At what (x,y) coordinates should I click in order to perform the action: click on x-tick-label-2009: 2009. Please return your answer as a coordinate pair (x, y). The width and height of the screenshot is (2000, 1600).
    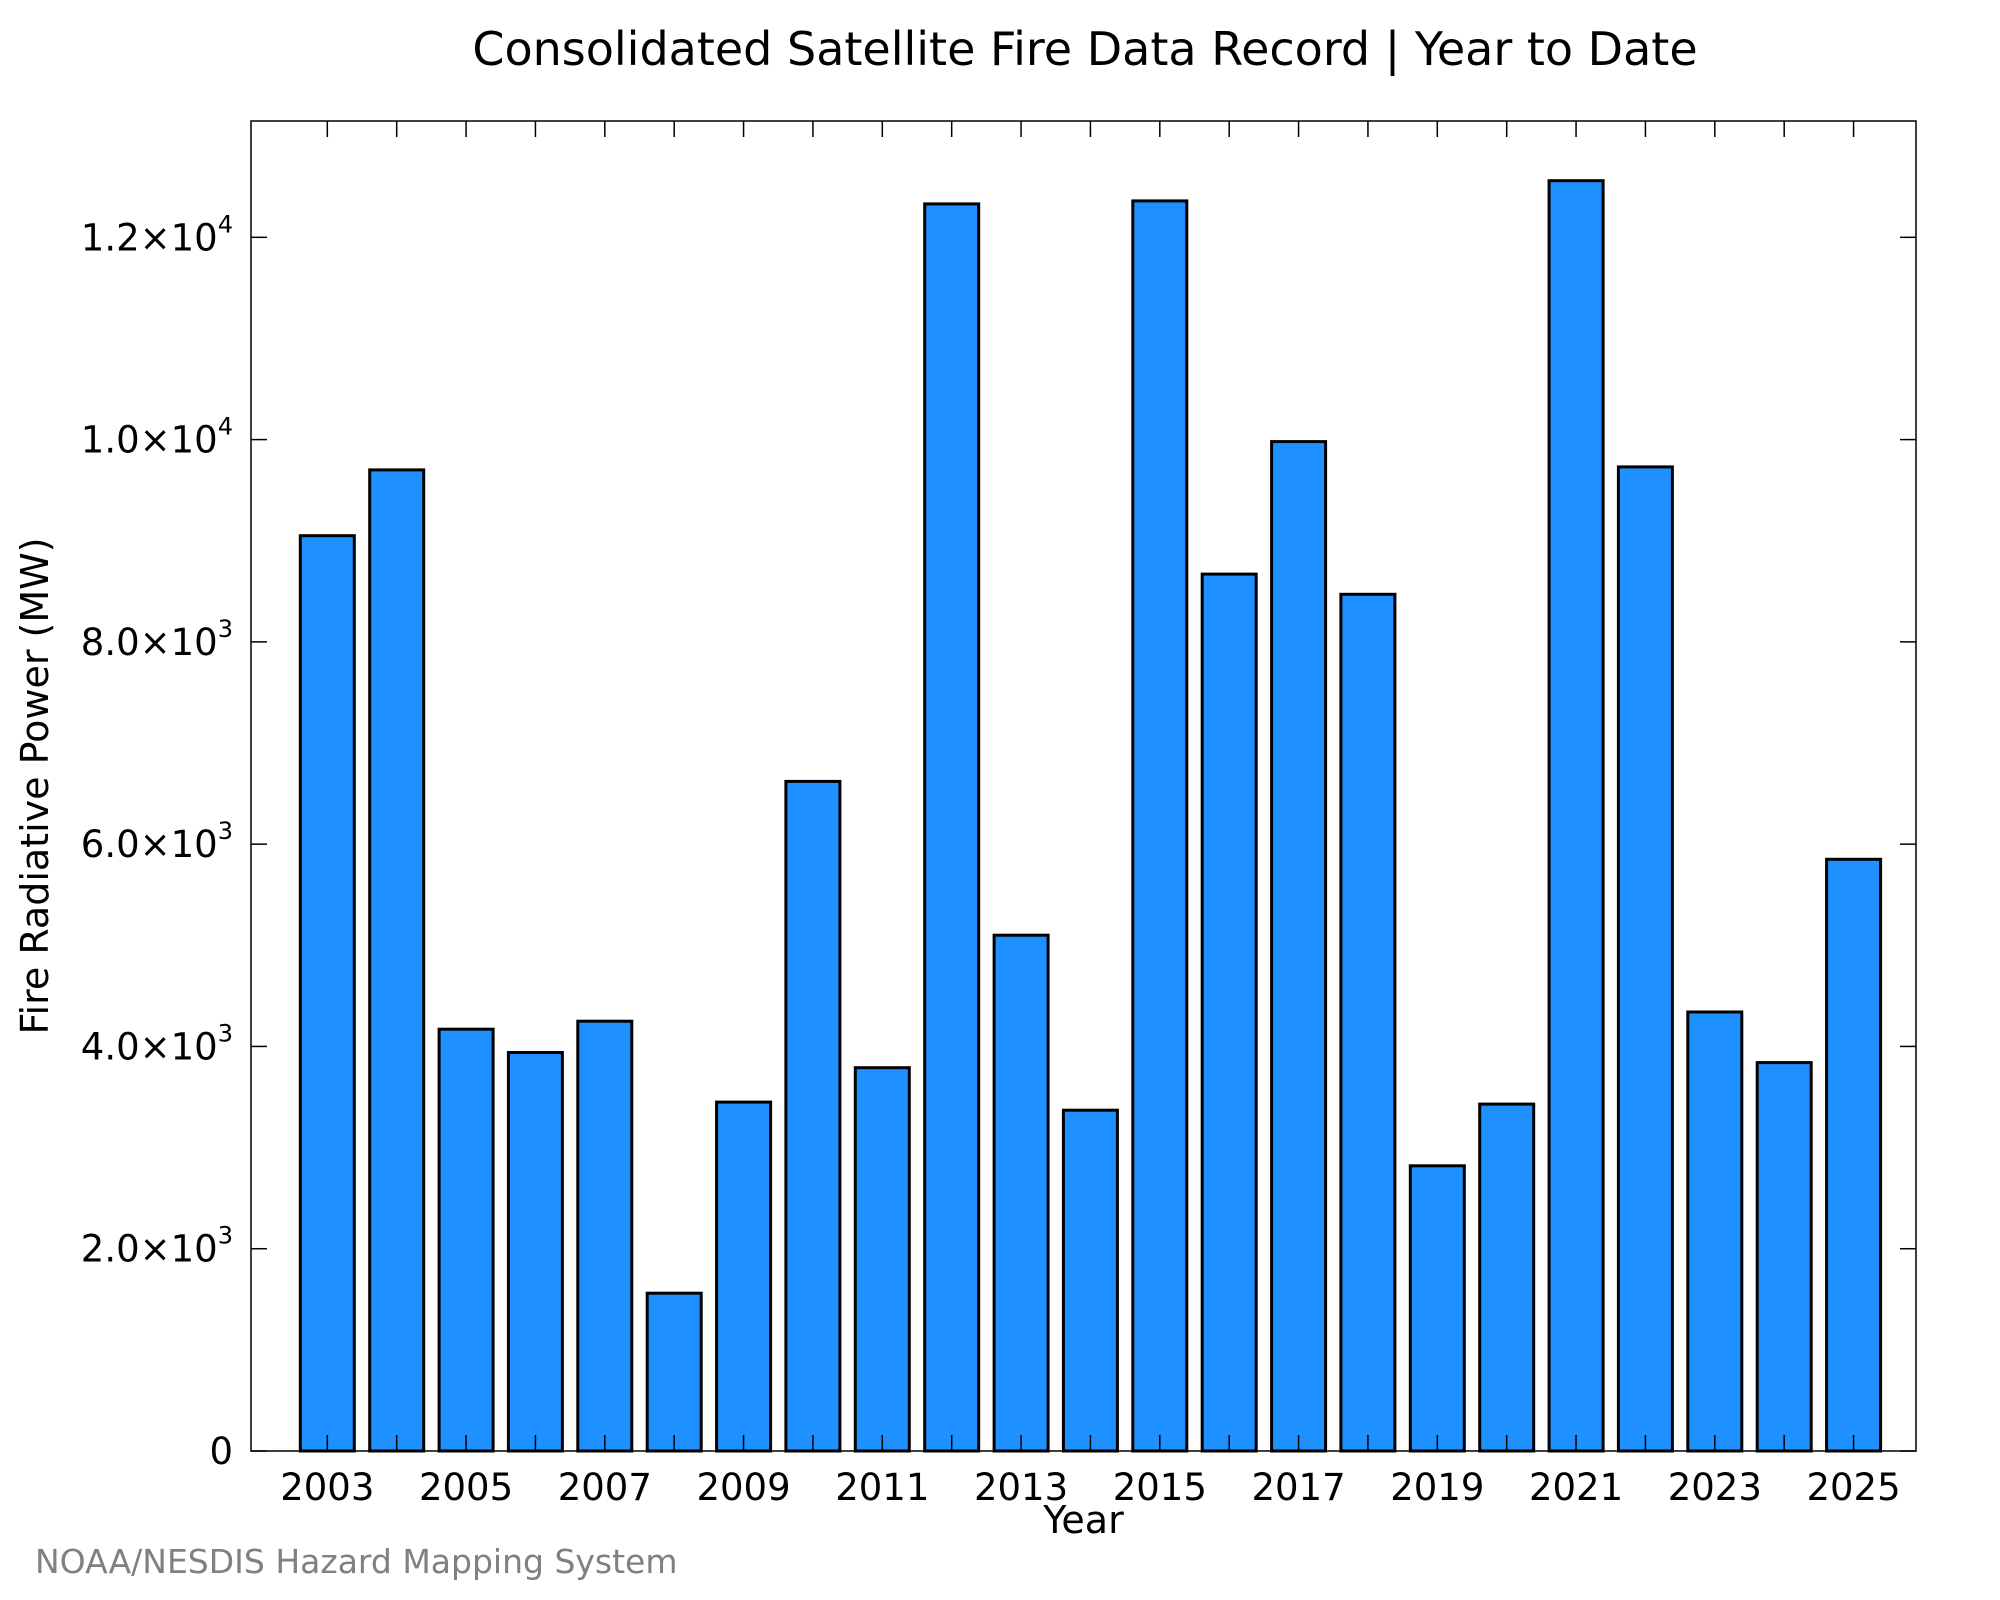
    Looking at the image, I should click on (743, 1487).